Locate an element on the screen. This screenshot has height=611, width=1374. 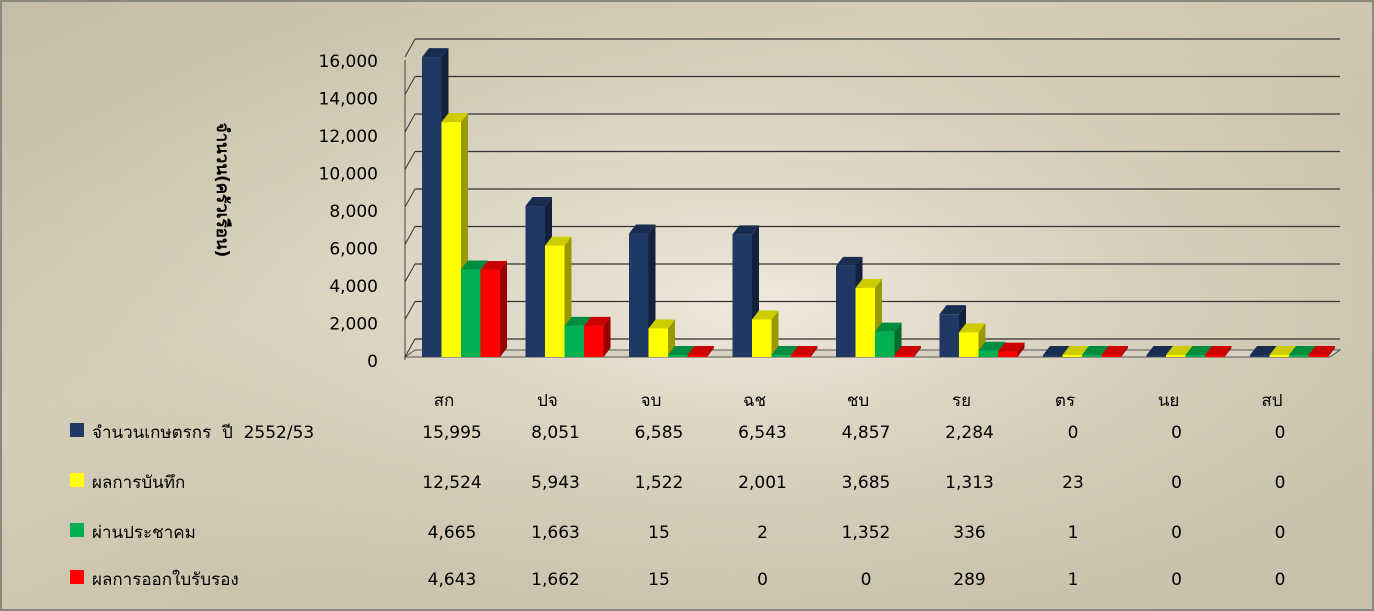
y-tick-label: 8,000 is located at coordinates (353, 212).